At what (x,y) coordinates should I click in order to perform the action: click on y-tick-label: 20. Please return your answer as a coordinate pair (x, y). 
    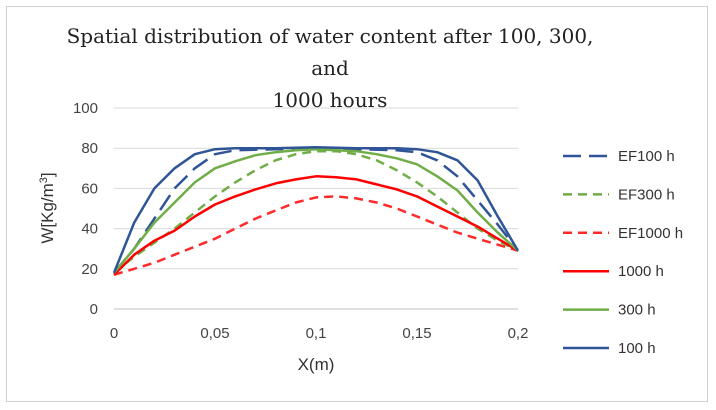
    Looking at the image, I should click on (89, 269).